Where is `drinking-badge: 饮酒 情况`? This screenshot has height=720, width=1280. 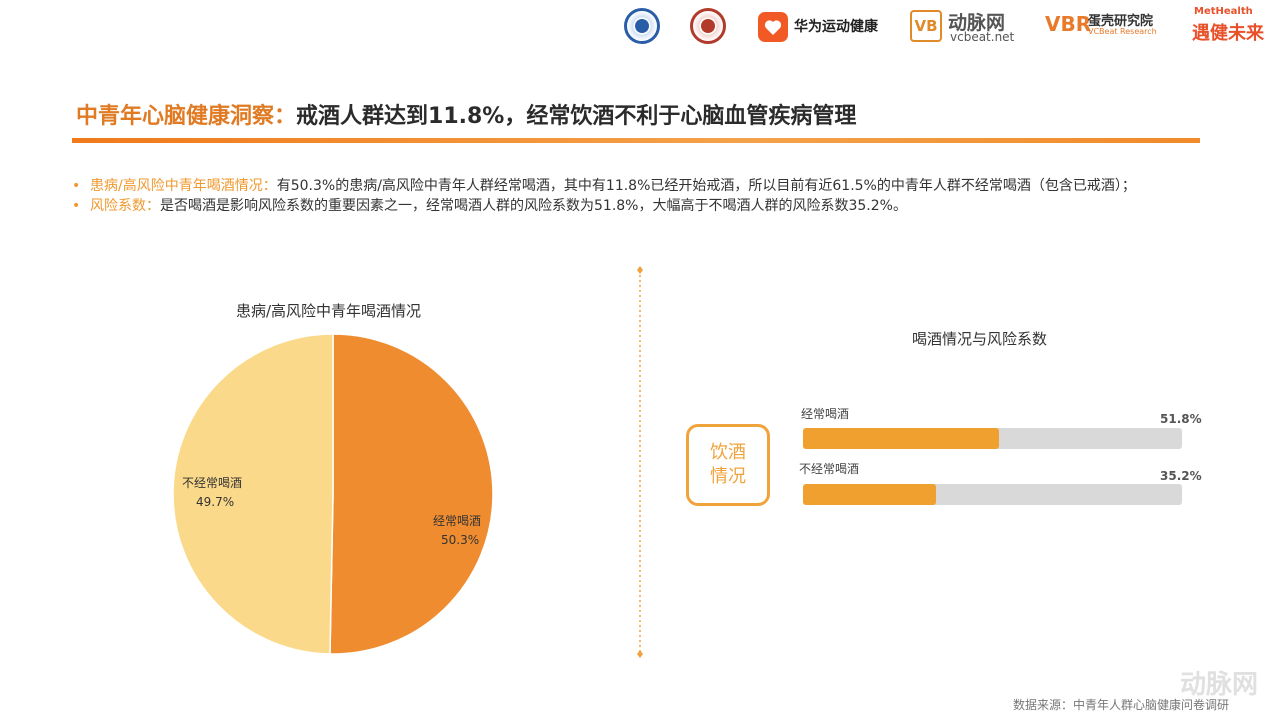
drinking-badge: 饮酒 情况 is located at coordinates (728, 465).